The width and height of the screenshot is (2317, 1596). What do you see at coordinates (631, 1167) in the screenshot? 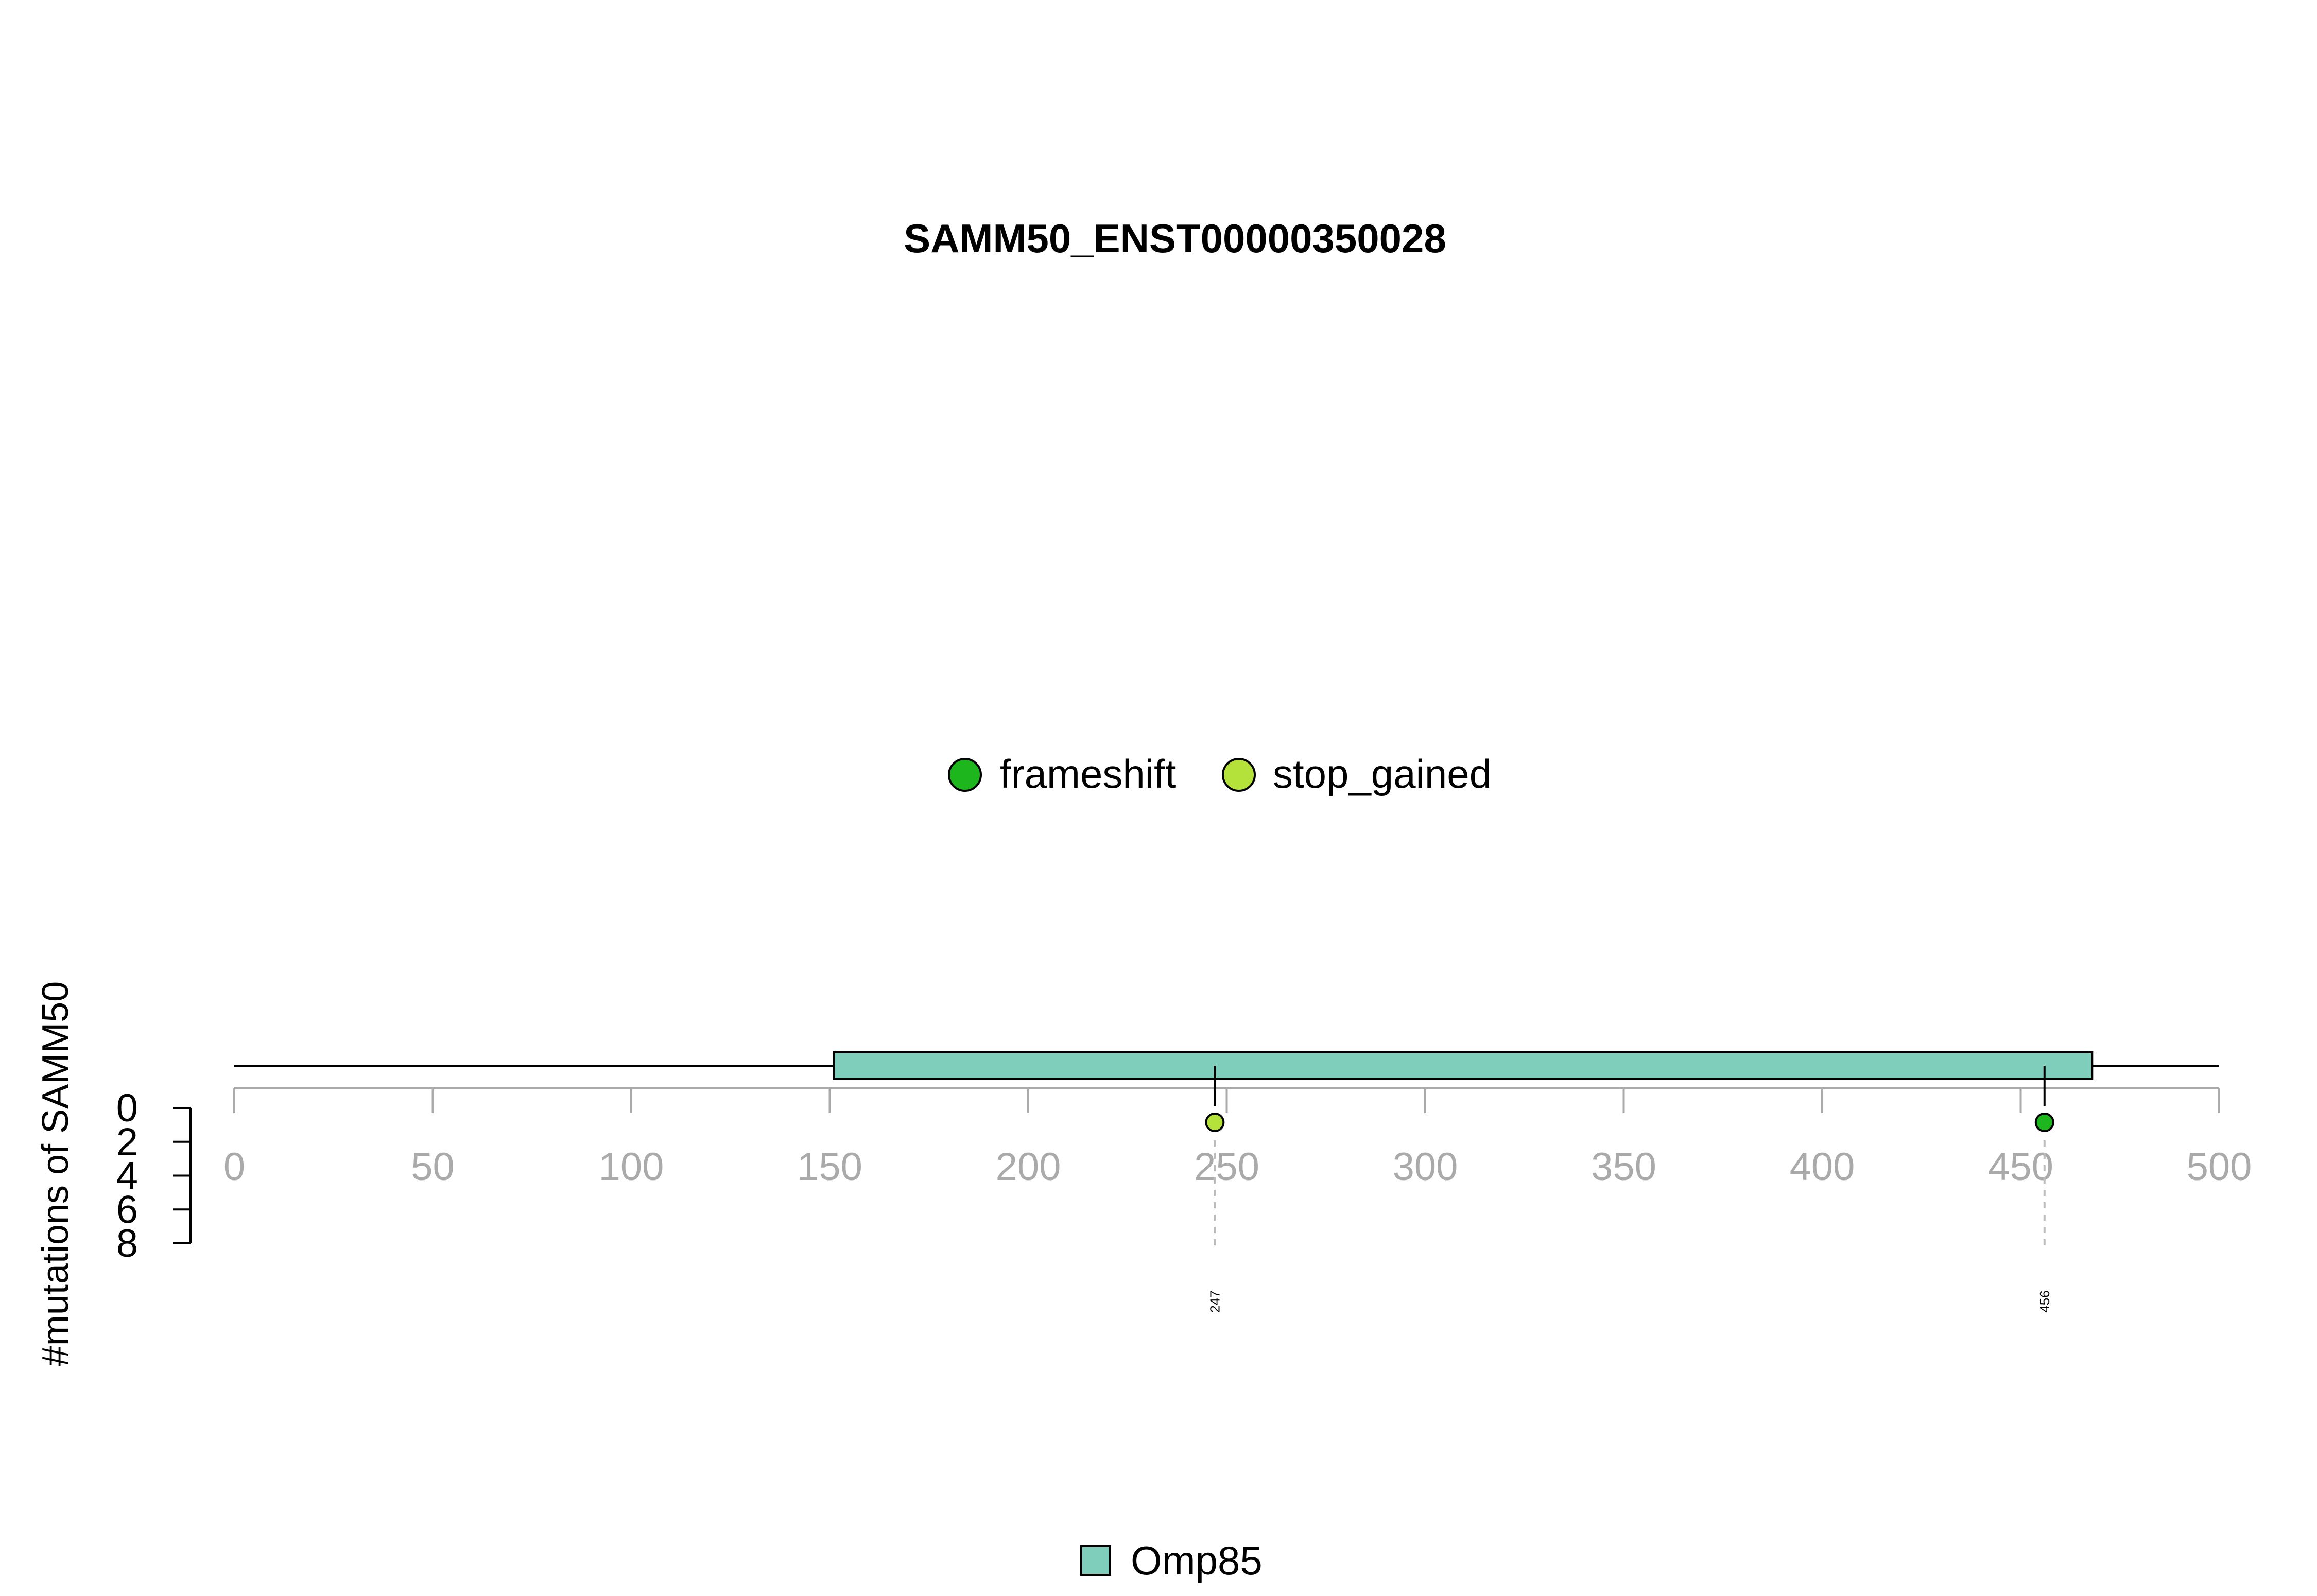
I see `x-tick-label: 100` at bounding box center [631, 1167].